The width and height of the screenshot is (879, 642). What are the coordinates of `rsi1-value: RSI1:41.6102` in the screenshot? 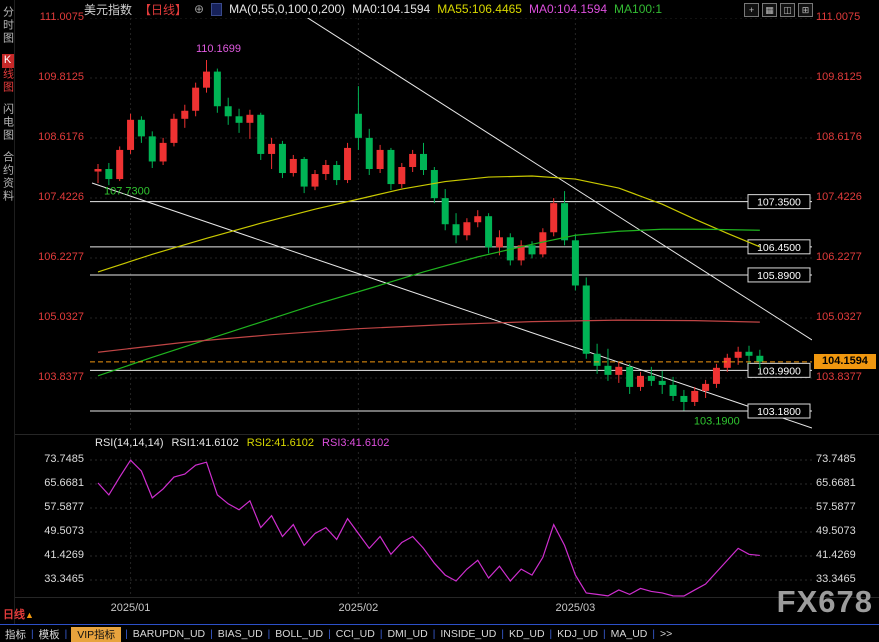 It's located at (205, 443).